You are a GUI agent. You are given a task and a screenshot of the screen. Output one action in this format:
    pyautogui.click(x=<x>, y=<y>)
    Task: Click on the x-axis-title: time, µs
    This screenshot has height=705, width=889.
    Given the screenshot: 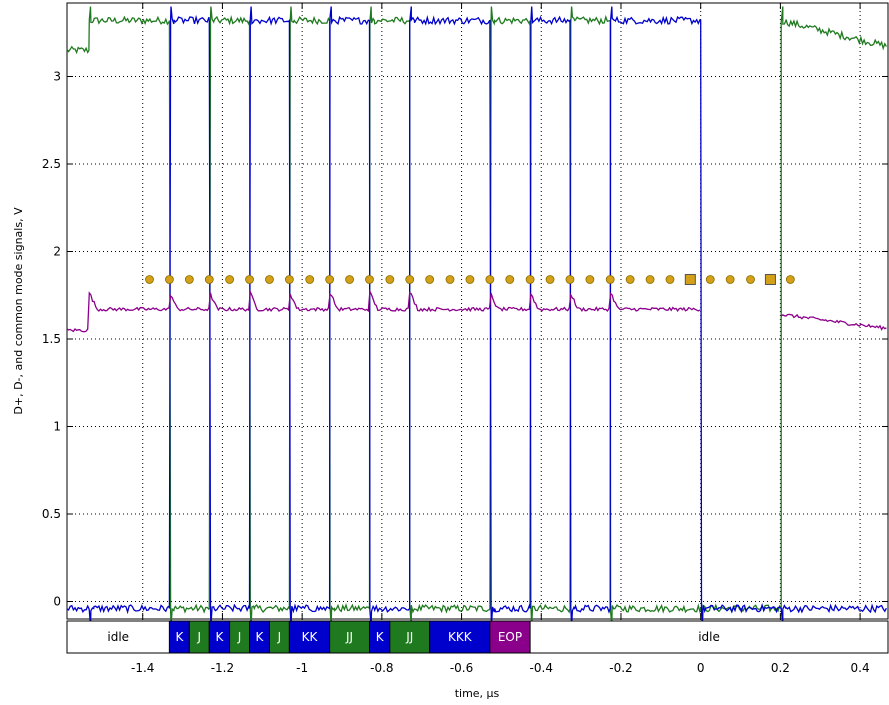 What is the action you would take?
    pyautogui.click(x=477, y=693)
    